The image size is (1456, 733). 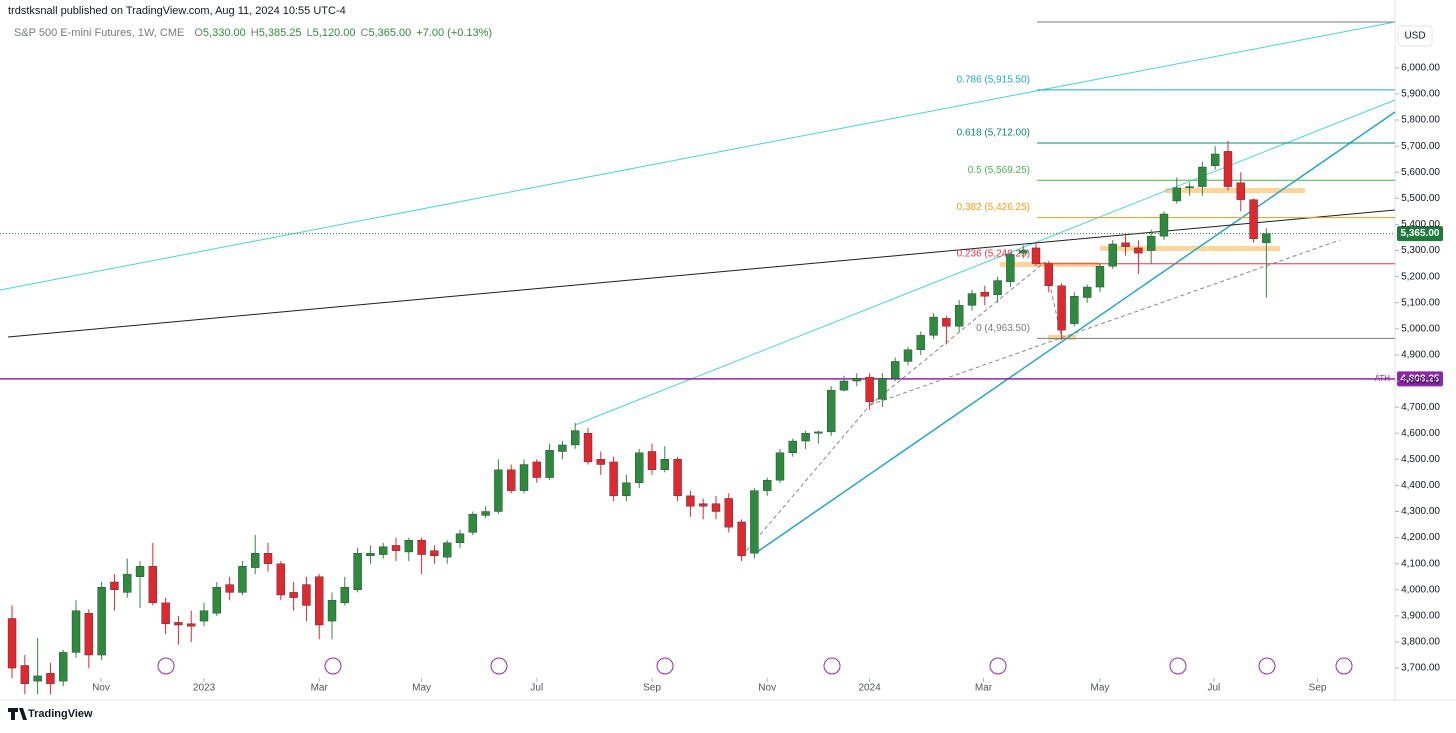 What do you see at coordinates (389, 33) in the screenshot?
I see `legend-value: 5,365.00` at bounding box center [389, 33].